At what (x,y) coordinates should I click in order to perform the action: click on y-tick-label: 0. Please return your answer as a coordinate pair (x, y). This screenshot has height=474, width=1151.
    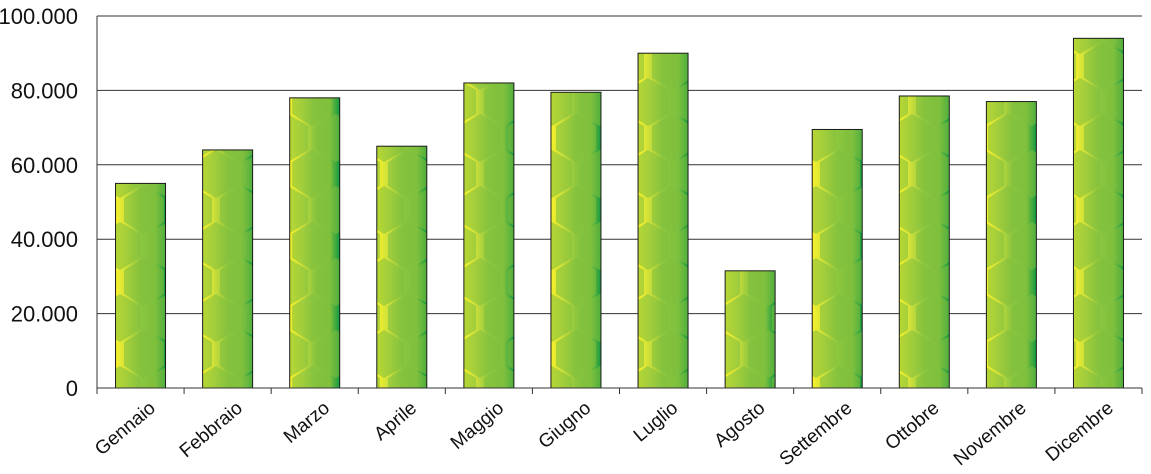
    Looking at the image, I should click on (72, 388).